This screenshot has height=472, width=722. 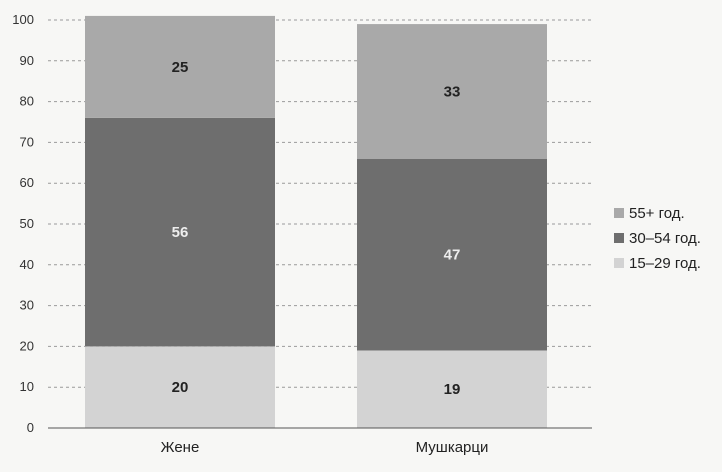 I want to click on legend-label: 15–29 год., so click(x=665, y=263).